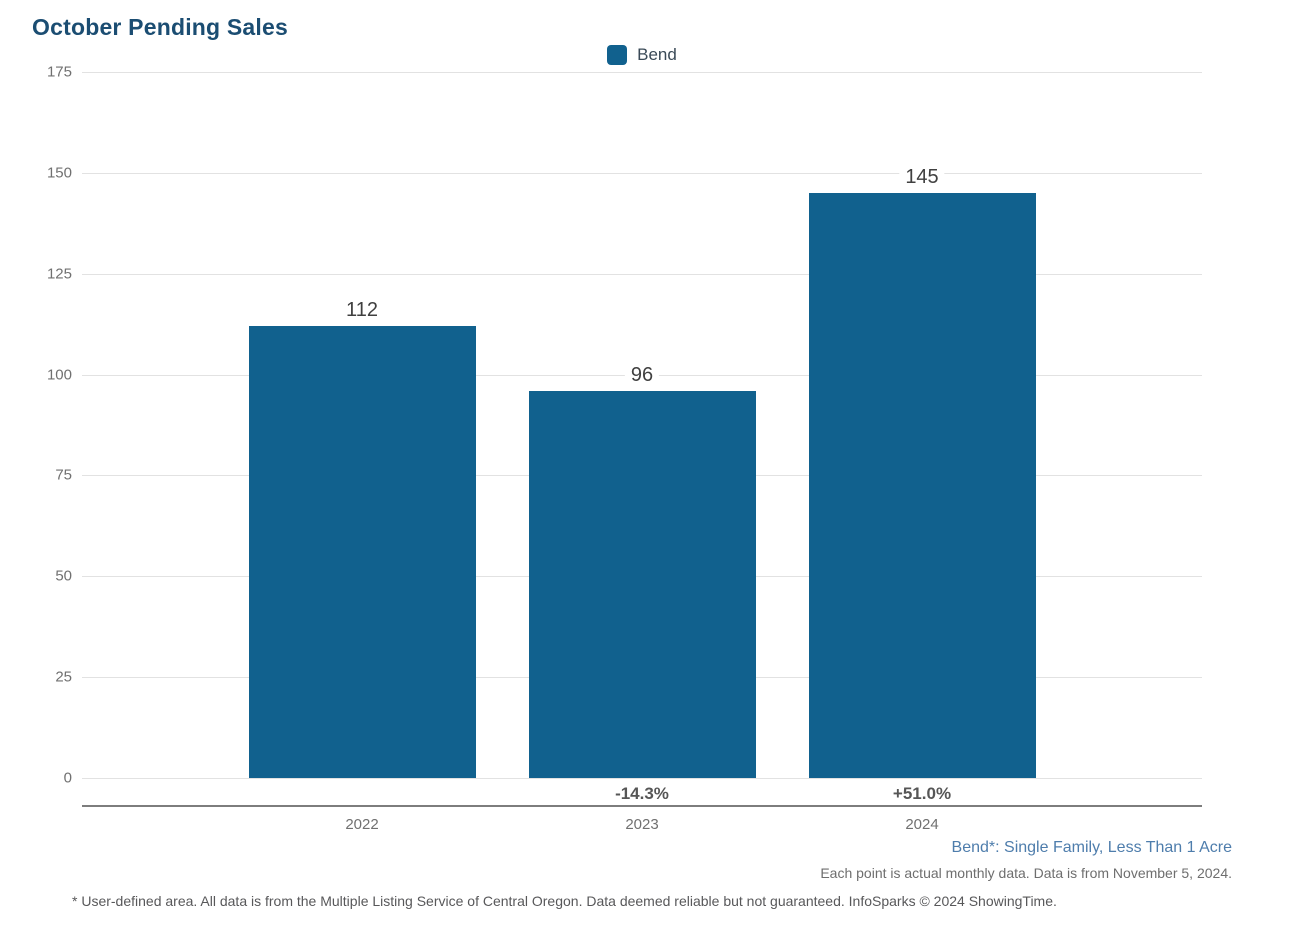 This screenshot has width=1291, height=934. I want to click on legend-item-bend: Bend, so click(642, 55).